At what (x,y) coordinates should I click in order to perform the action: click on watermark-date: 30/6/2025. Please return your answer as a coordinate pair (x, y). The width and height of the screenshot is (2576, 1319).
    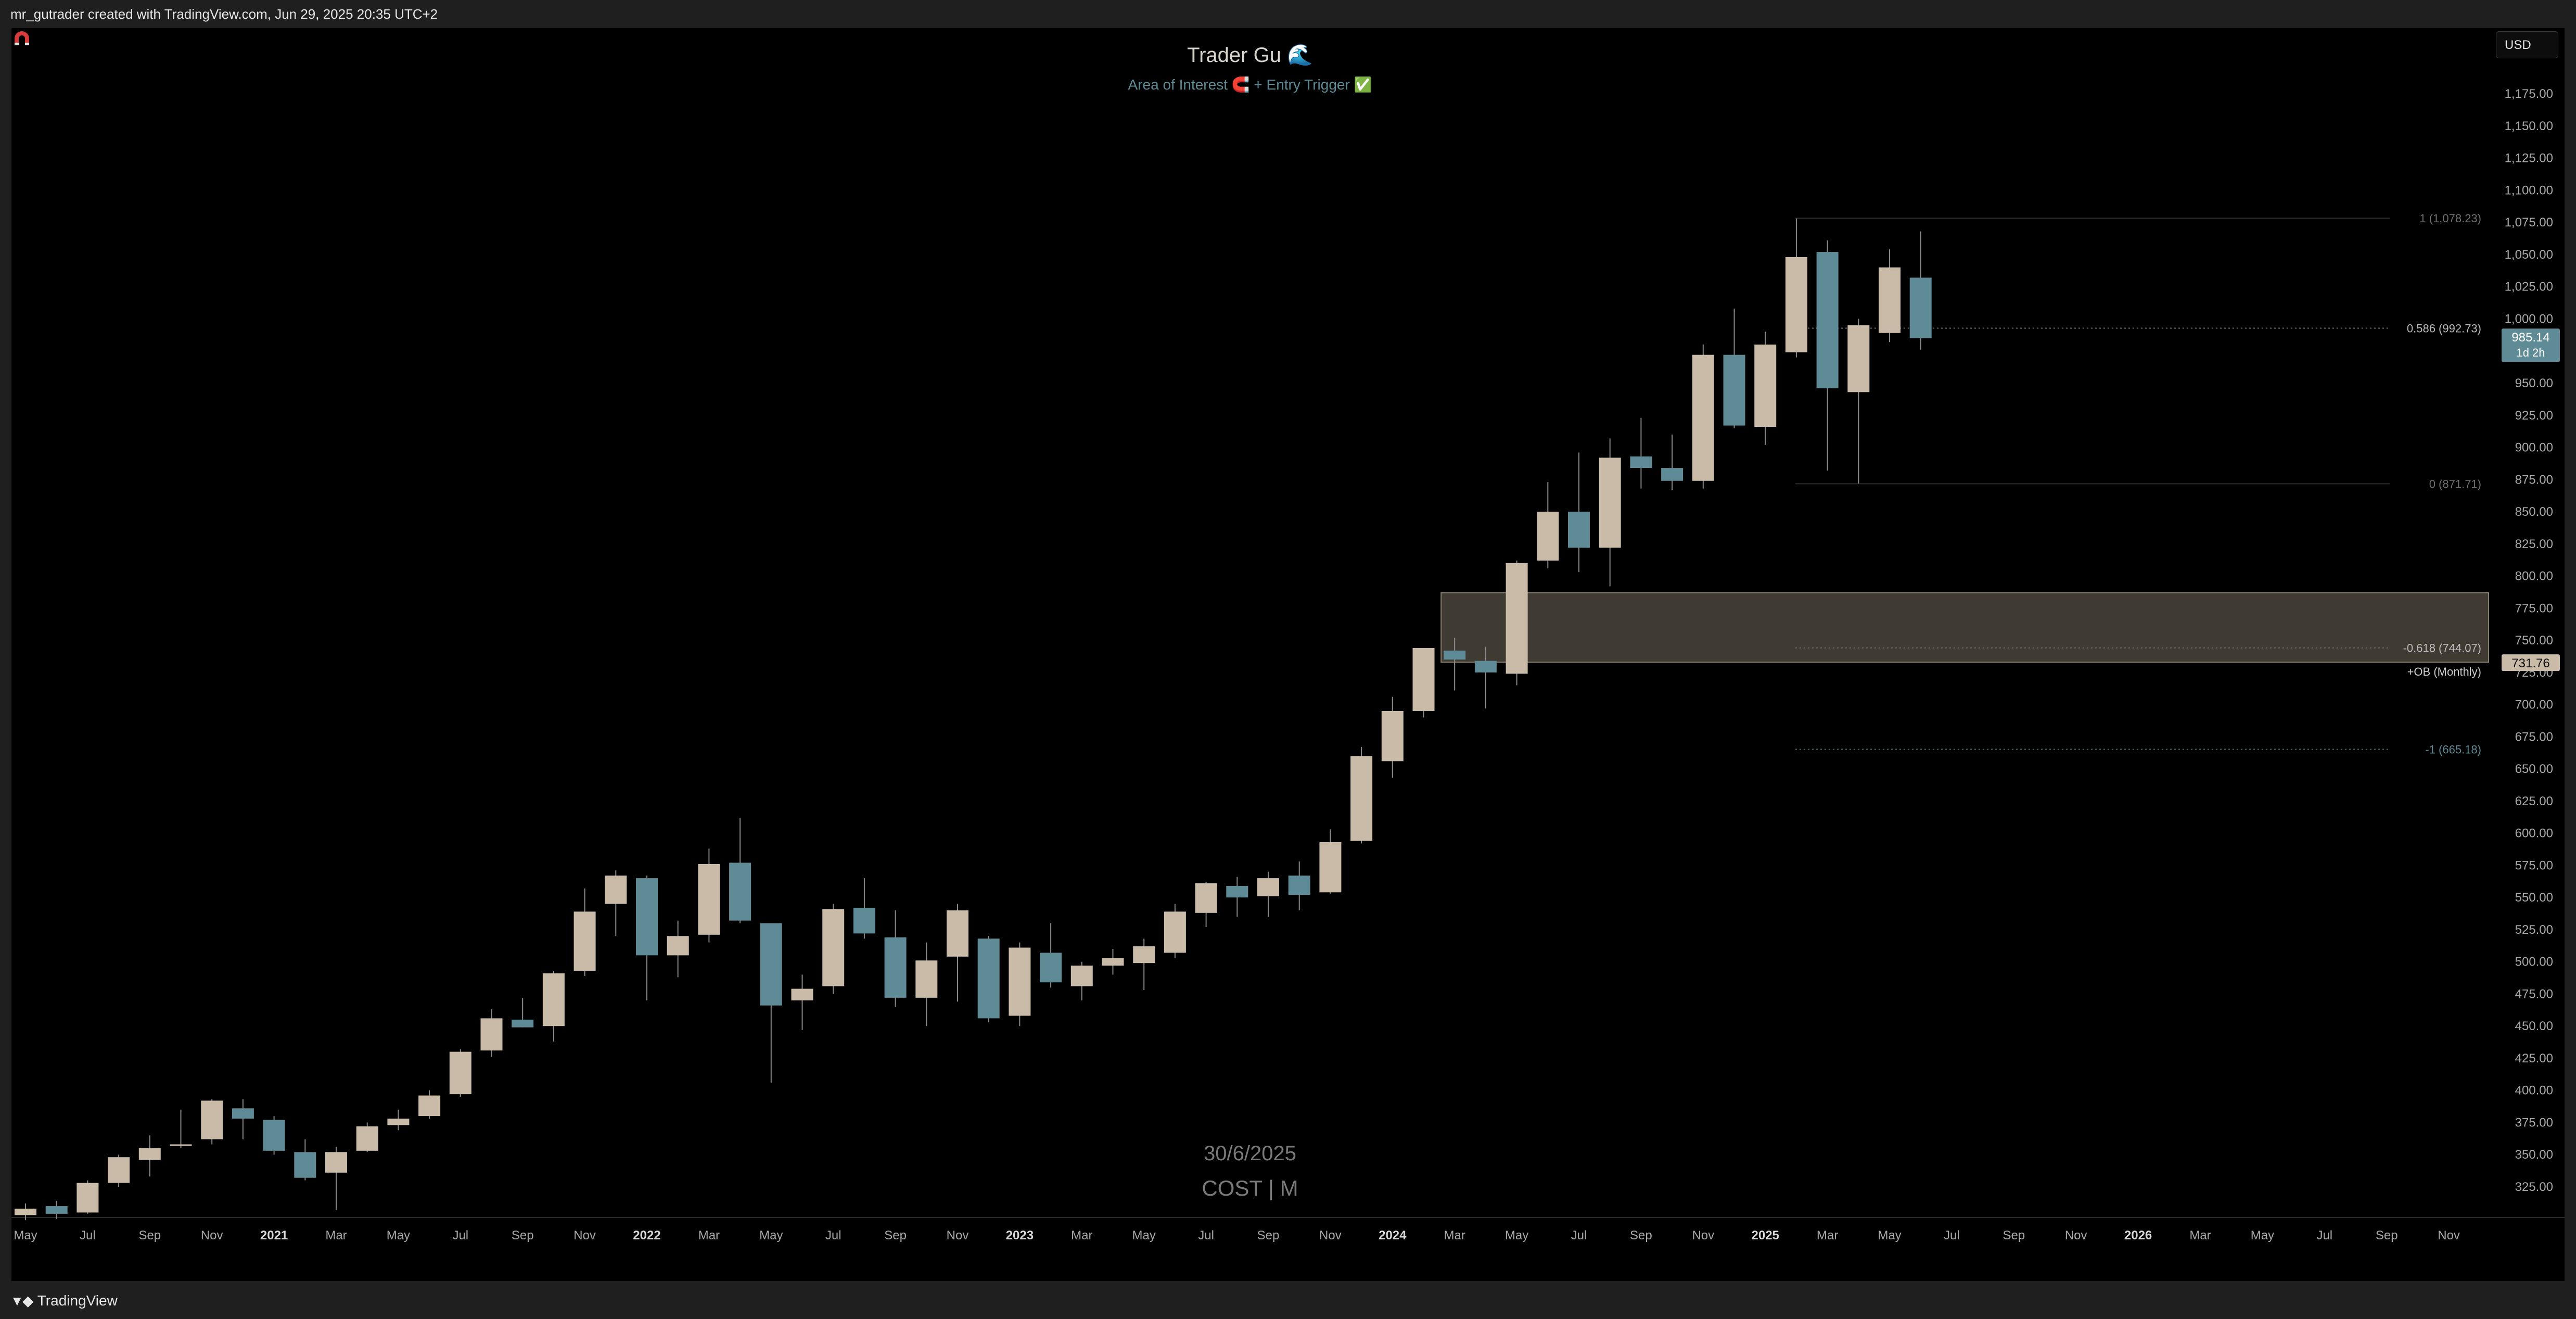
    Looking at the image, I should click on (1250, 1153).